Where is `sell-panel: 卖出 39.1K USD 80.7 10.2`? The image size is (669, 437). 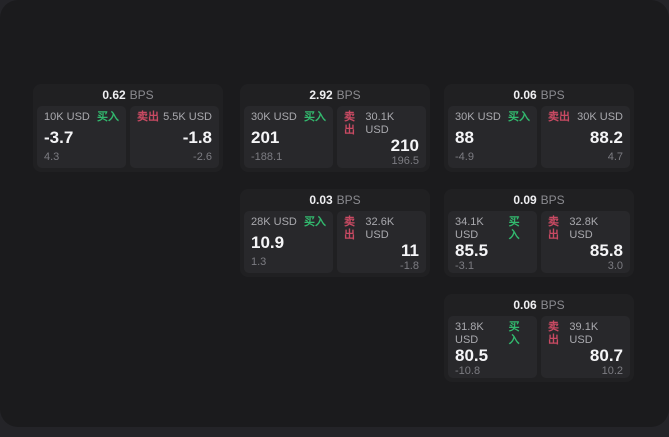
sell-panel: 卖出 39.1K USD 80.7 10.2 is located at coordinates (585, 347).